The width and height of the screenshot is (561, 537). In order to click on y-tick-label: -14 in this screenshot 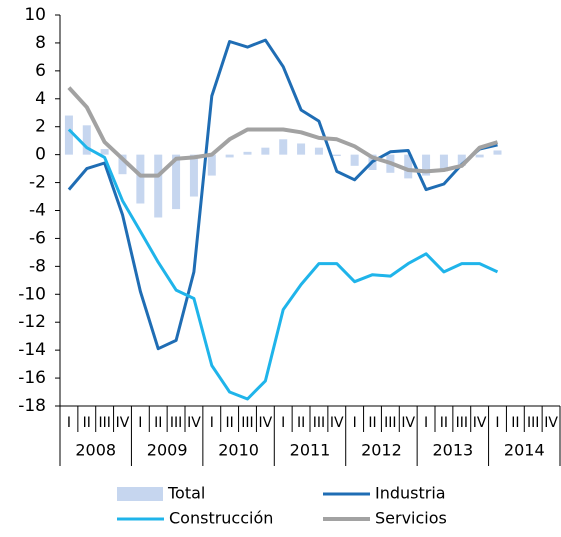, I will do `click(32, 350)`.